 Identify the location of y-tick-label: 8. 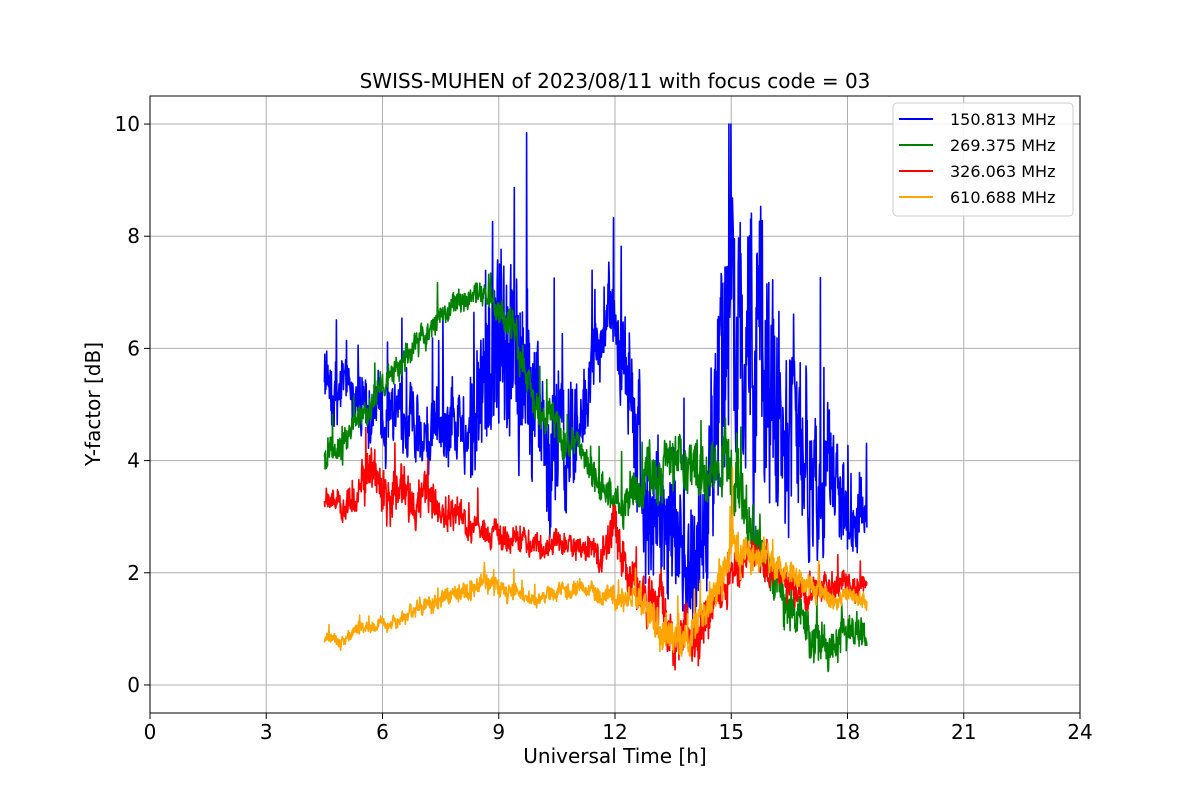
(133, 236).